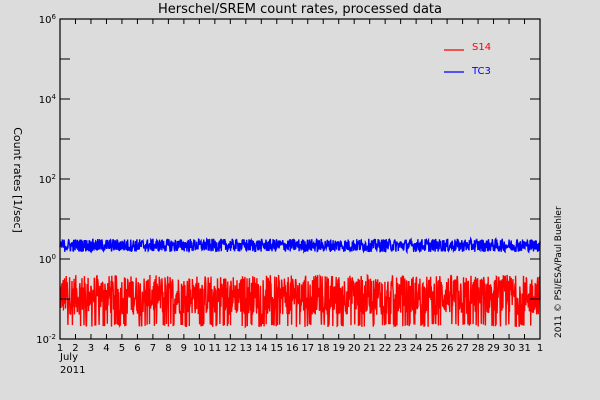 This screenshot has width=600, height=400. What do you see at coordinates (276, 348) in the screenshot?
I see `x-tick-label: 15` at bounding box center [276, 348].